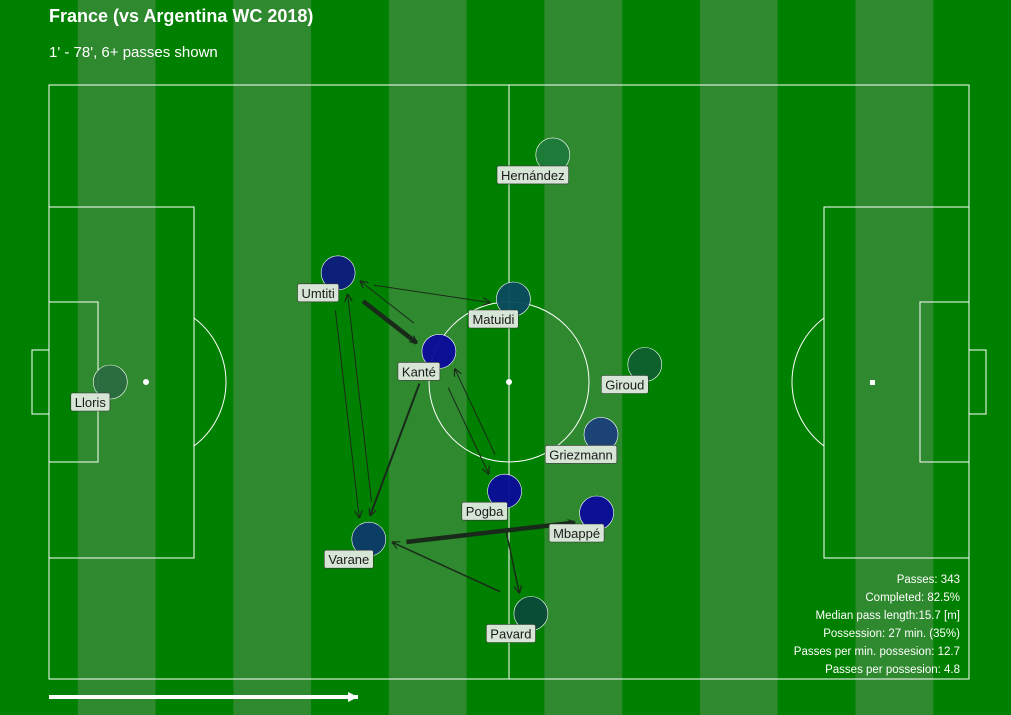 The image size is (1011, 715). I want to click on stat-passes: Passes: 343, so click(928, 580).